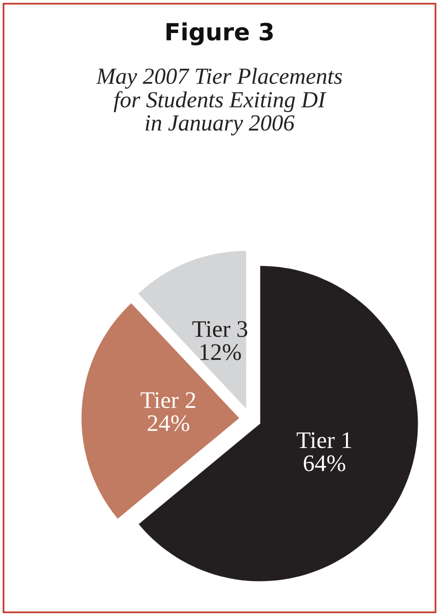 The width and height of the screenshot is (439, 616). I want to click on data-label: 24%, so click(169, 423).